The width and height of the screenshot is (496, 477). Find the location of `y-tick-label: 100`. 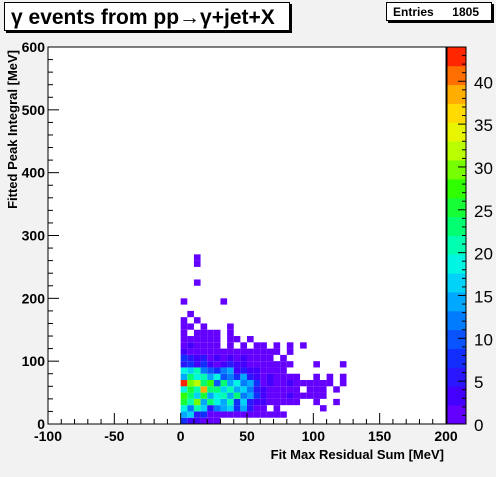

y-tick-label: 100 is located at coordinates (34, 361).